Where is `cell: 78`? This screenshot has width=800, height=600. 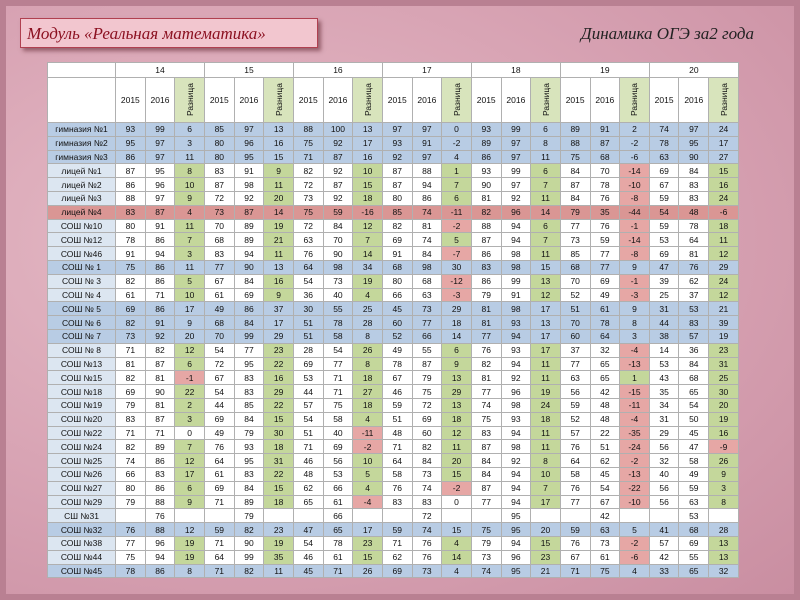
cell: 78 is located at coordinates (397, 364).